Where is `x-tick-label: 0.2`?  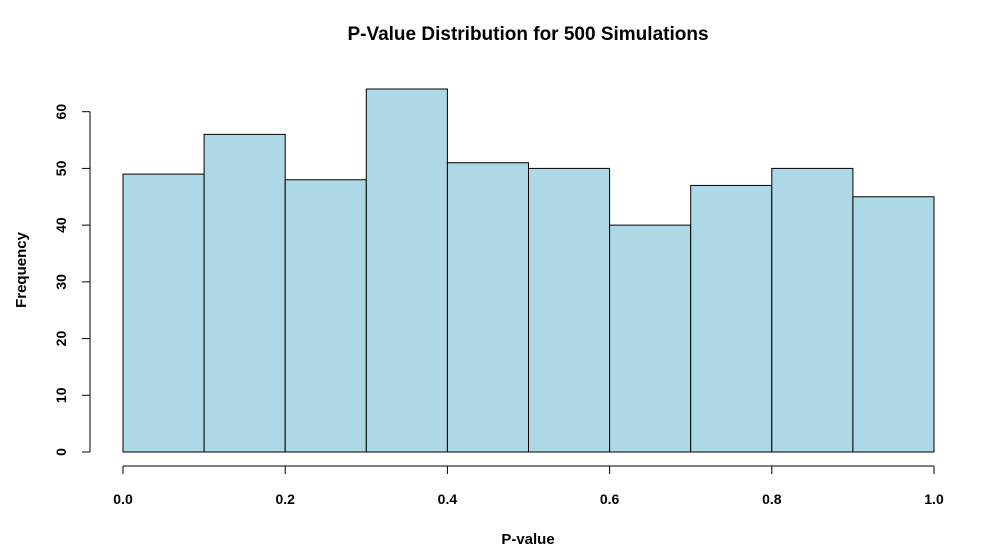 x-tick-label: 0.2 is located at coordinates (285, 499).